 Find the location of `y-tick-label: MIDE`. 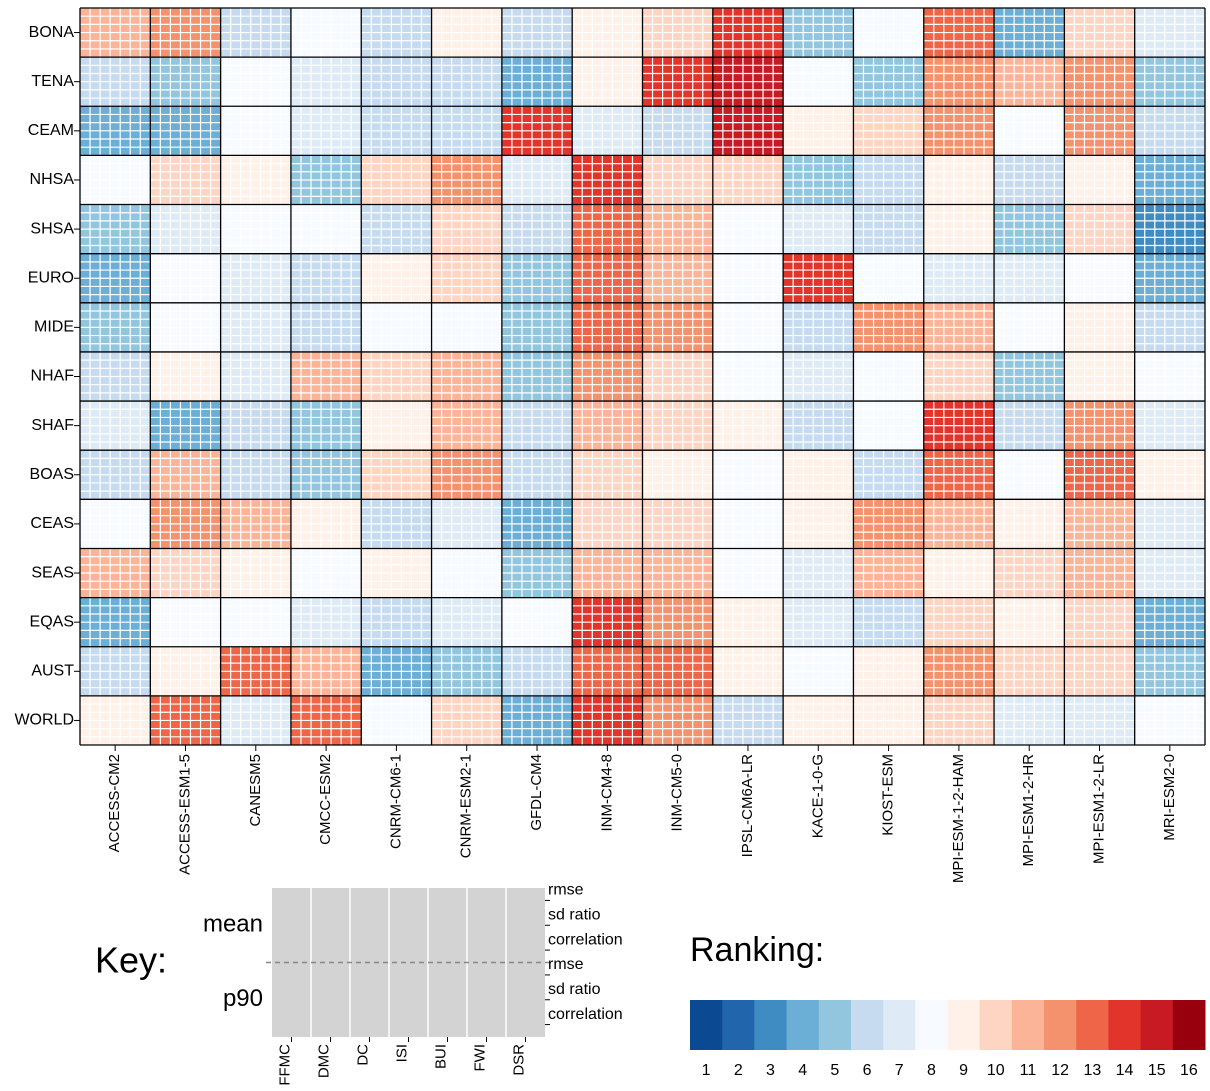

y-tick-label: MIDE is located at coordinates (54, 327).